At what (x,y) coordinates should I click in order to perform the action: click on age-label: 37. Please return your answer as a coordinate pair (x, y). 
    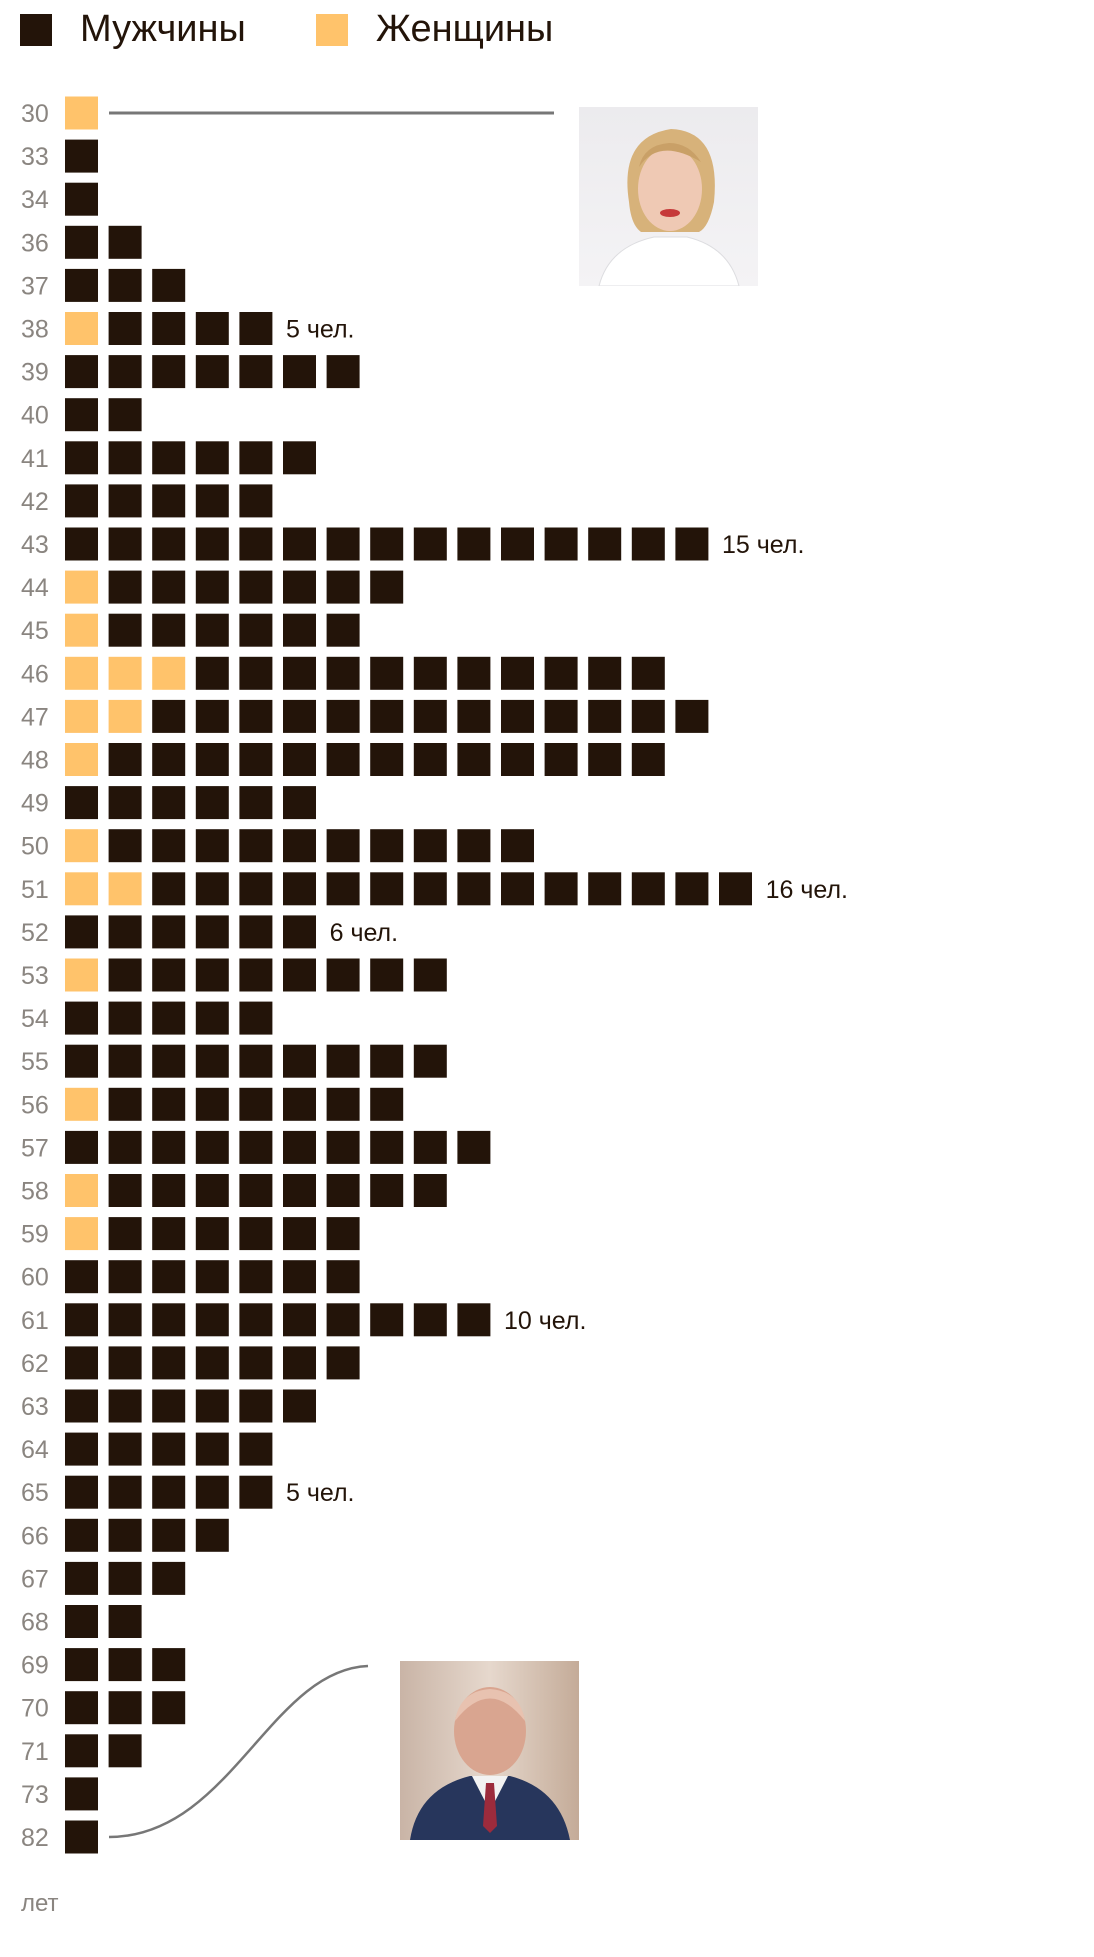
    Looking at the image, I should click on (35, 286).